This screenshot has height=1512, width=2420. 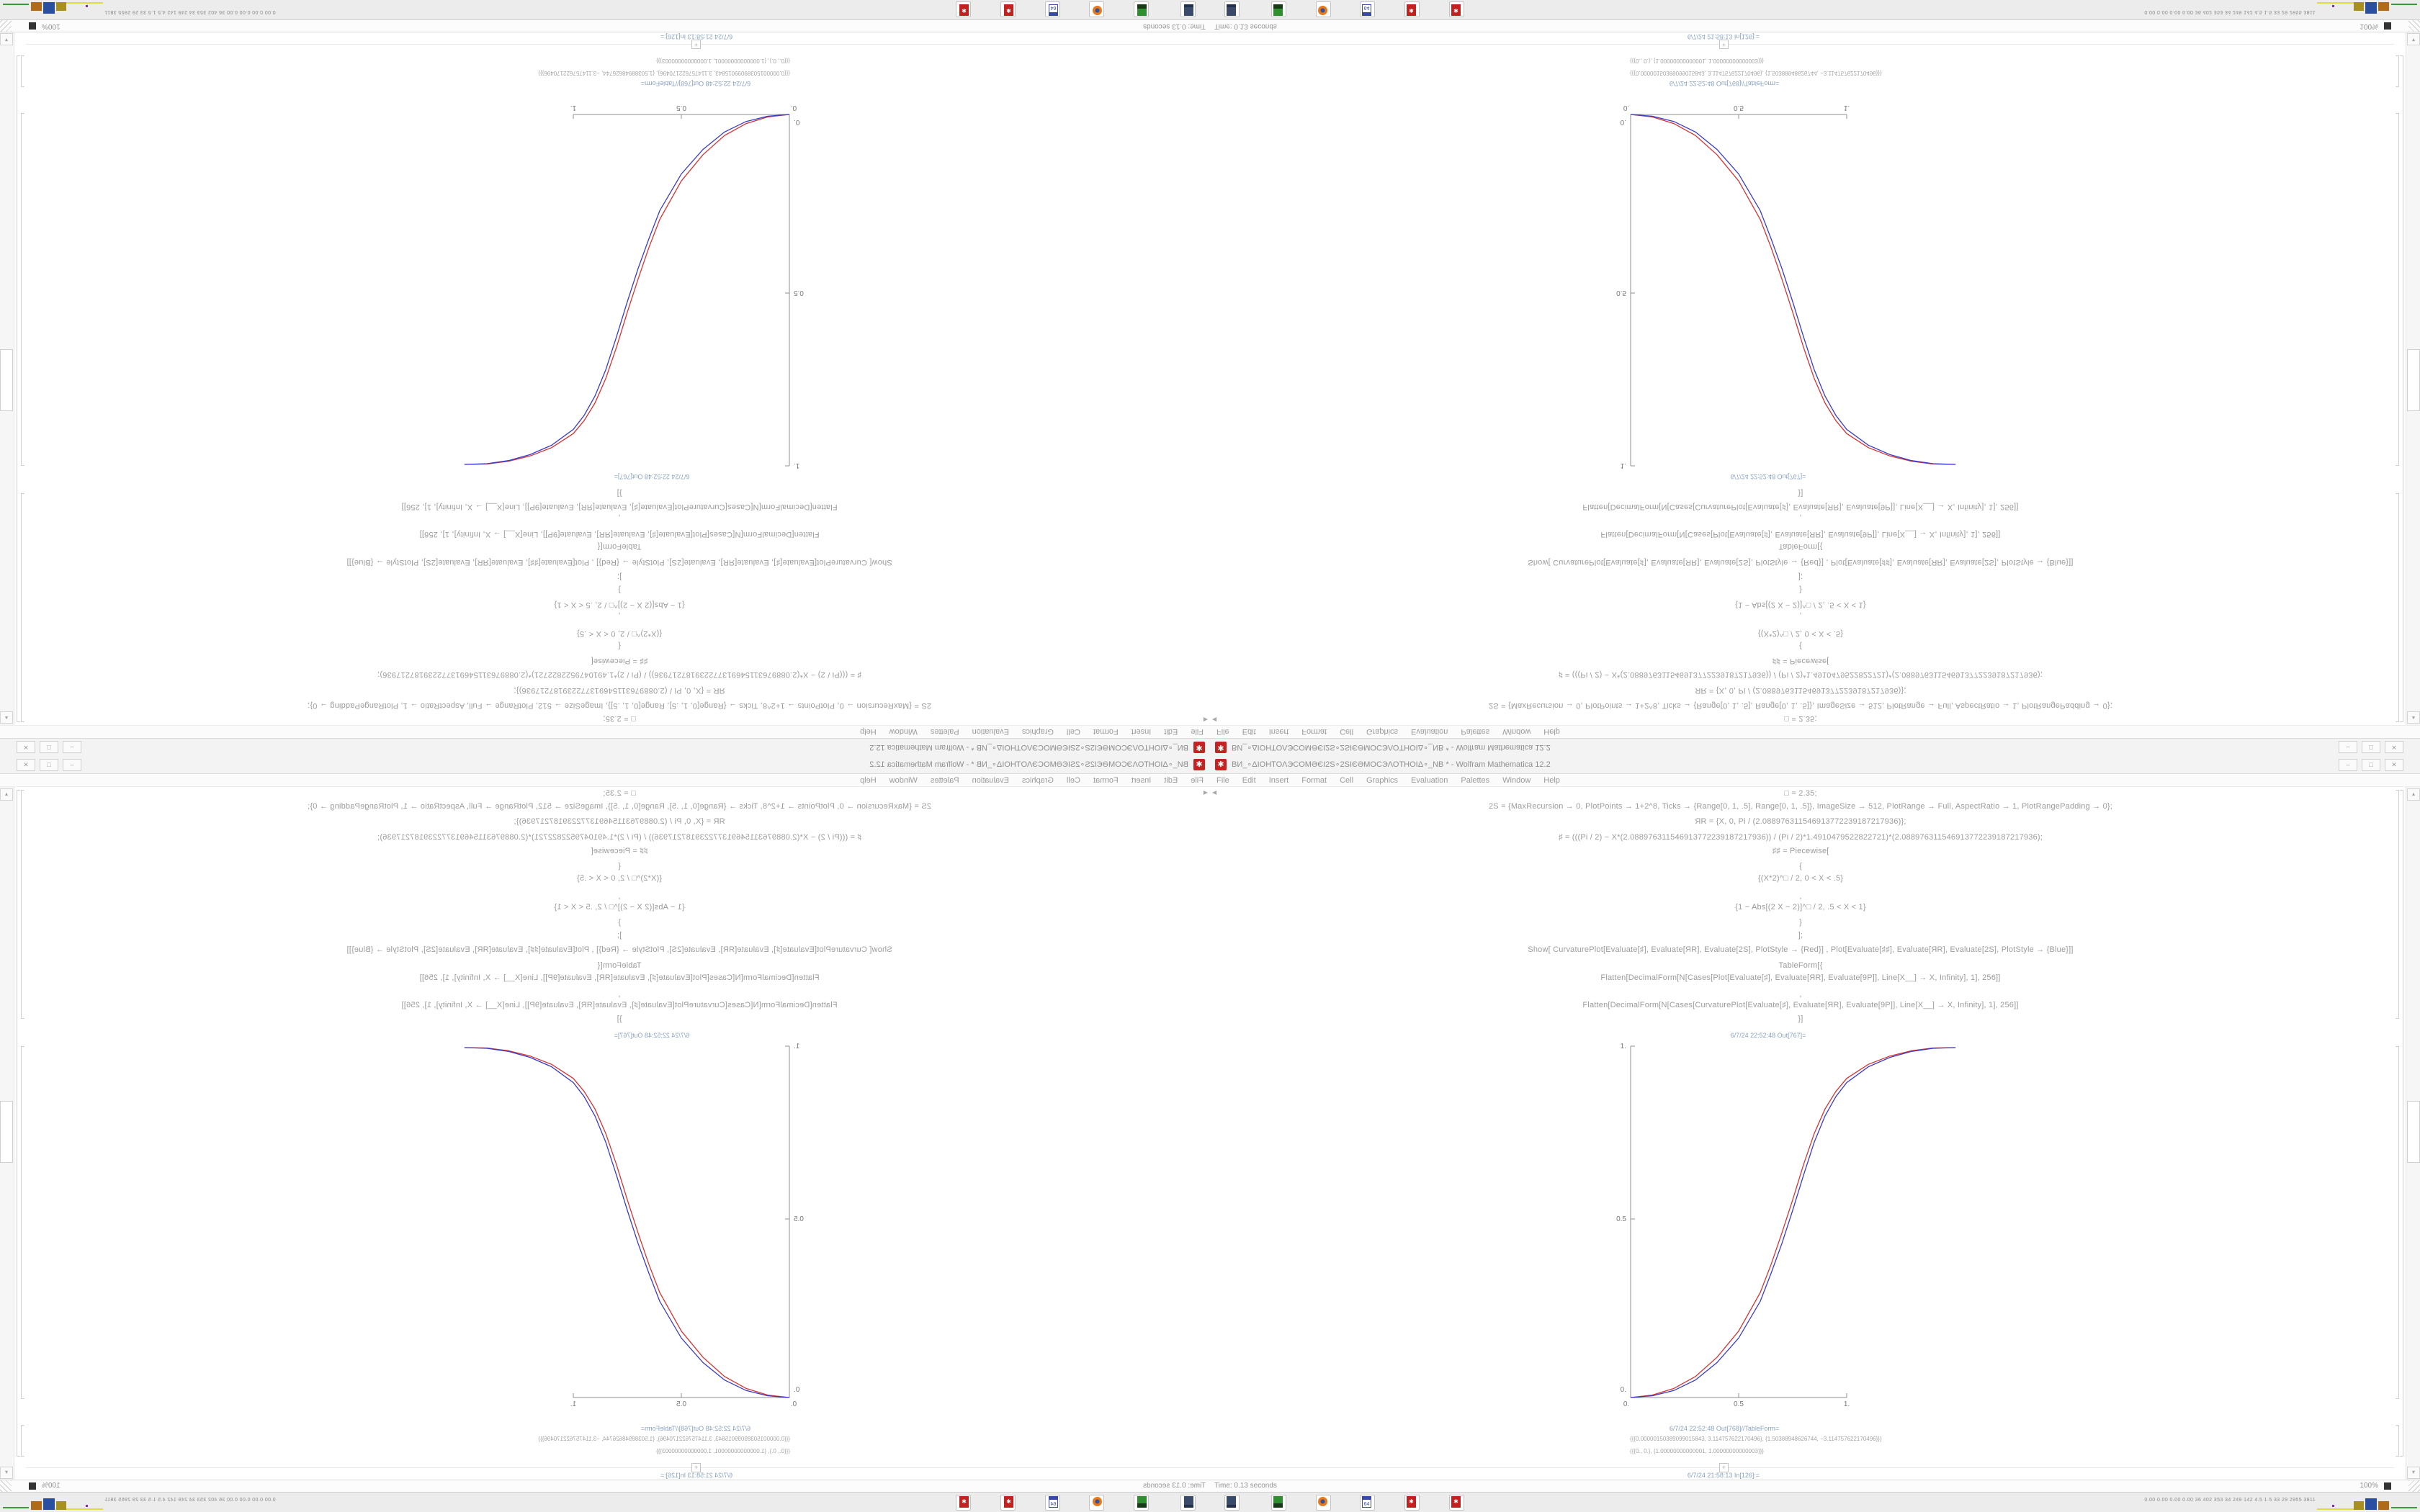 What do you see at coordinates (2394, 765) in the screenshot?
I see `close-button: ✕` at bounding box center [2394, 765].